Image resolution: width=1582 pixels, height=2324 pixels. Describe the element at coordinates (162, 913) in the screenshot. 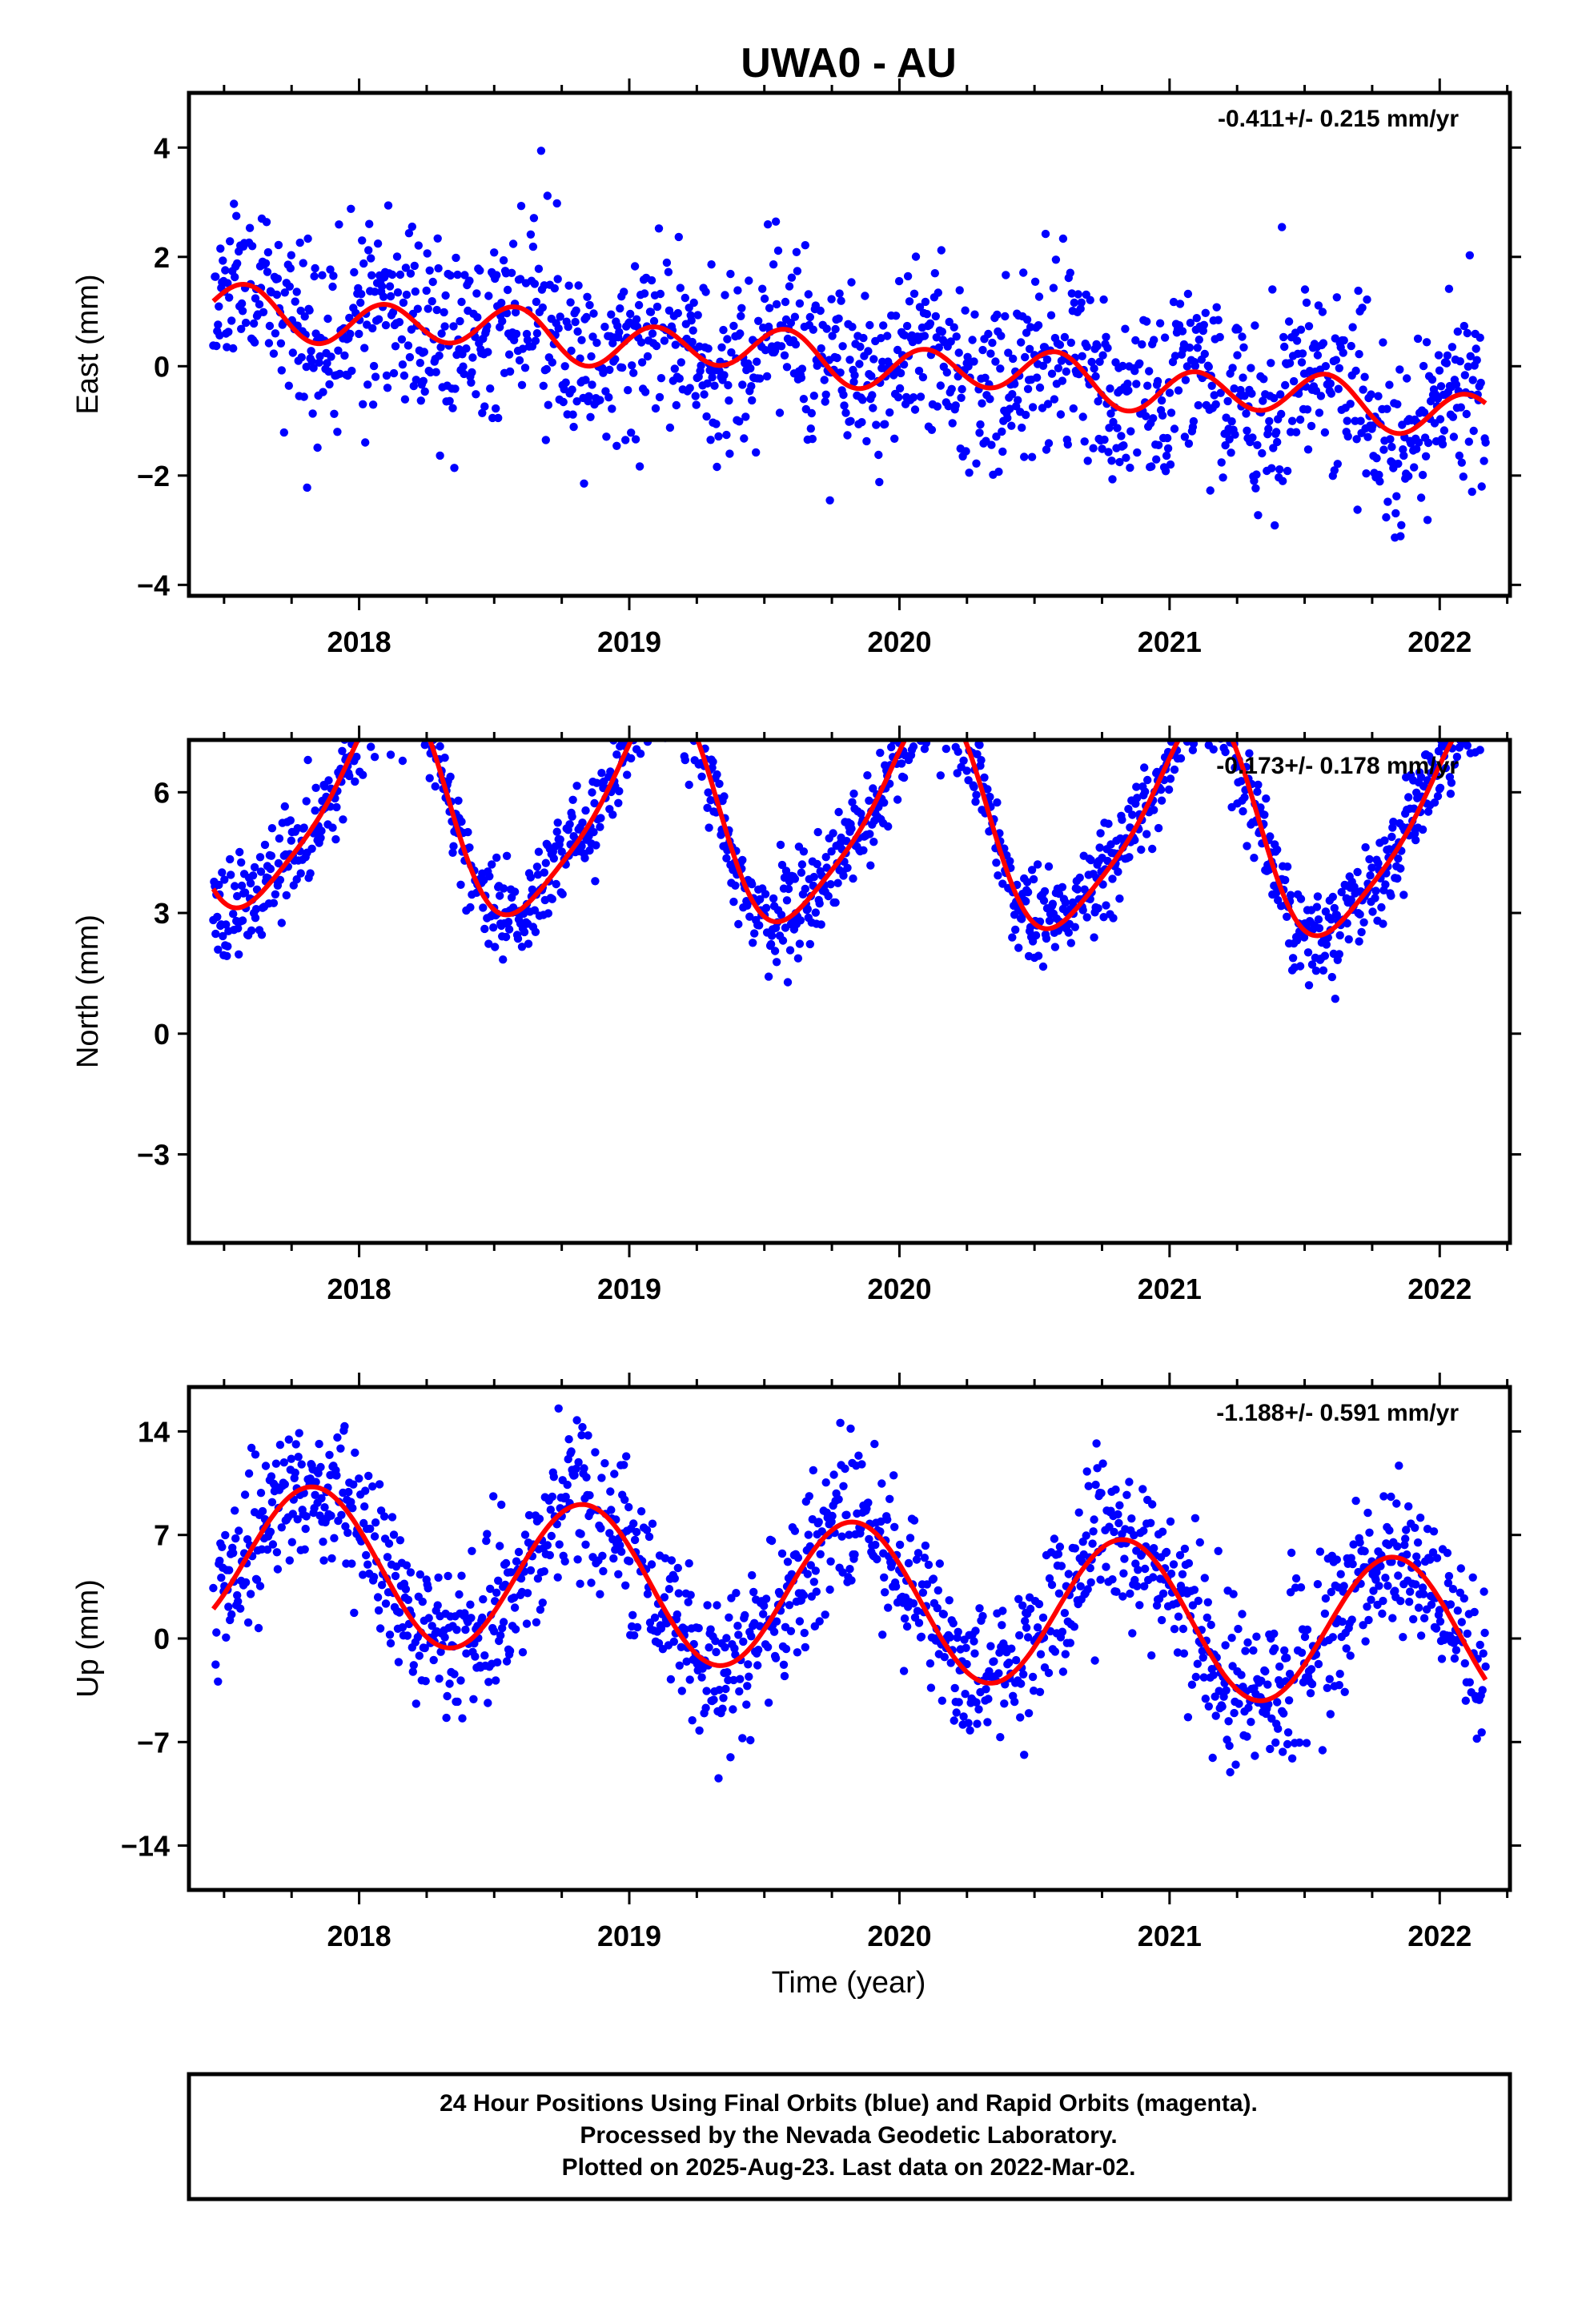

I see `y-tick-label: 3` at that location.